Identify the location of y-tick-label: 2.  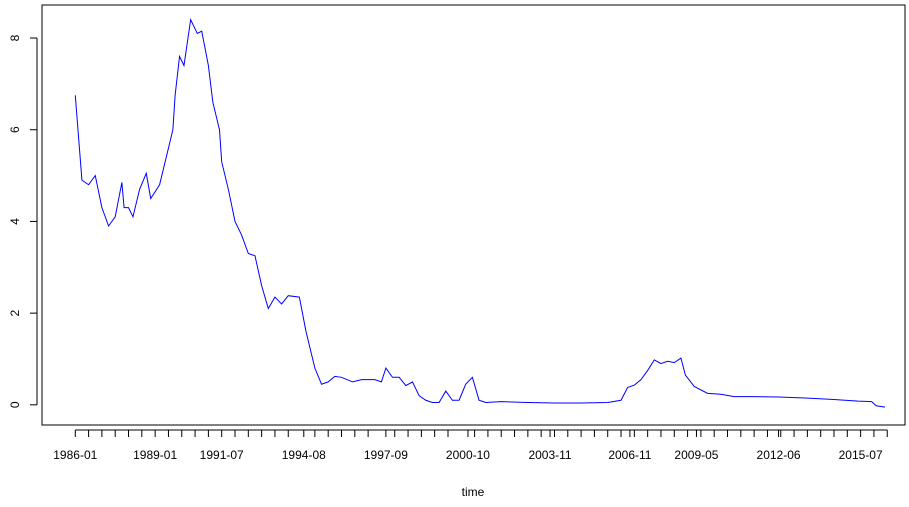
(15, 312).